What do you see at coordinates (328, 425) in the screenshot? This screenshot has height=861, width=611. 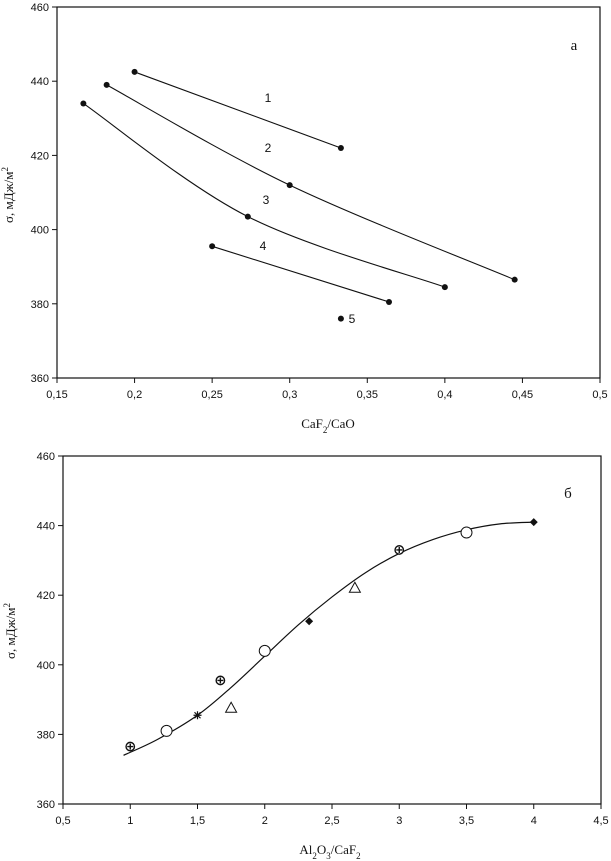 I see `x-axis-label: CaF2/CaO` at bounding box center [328, 425].